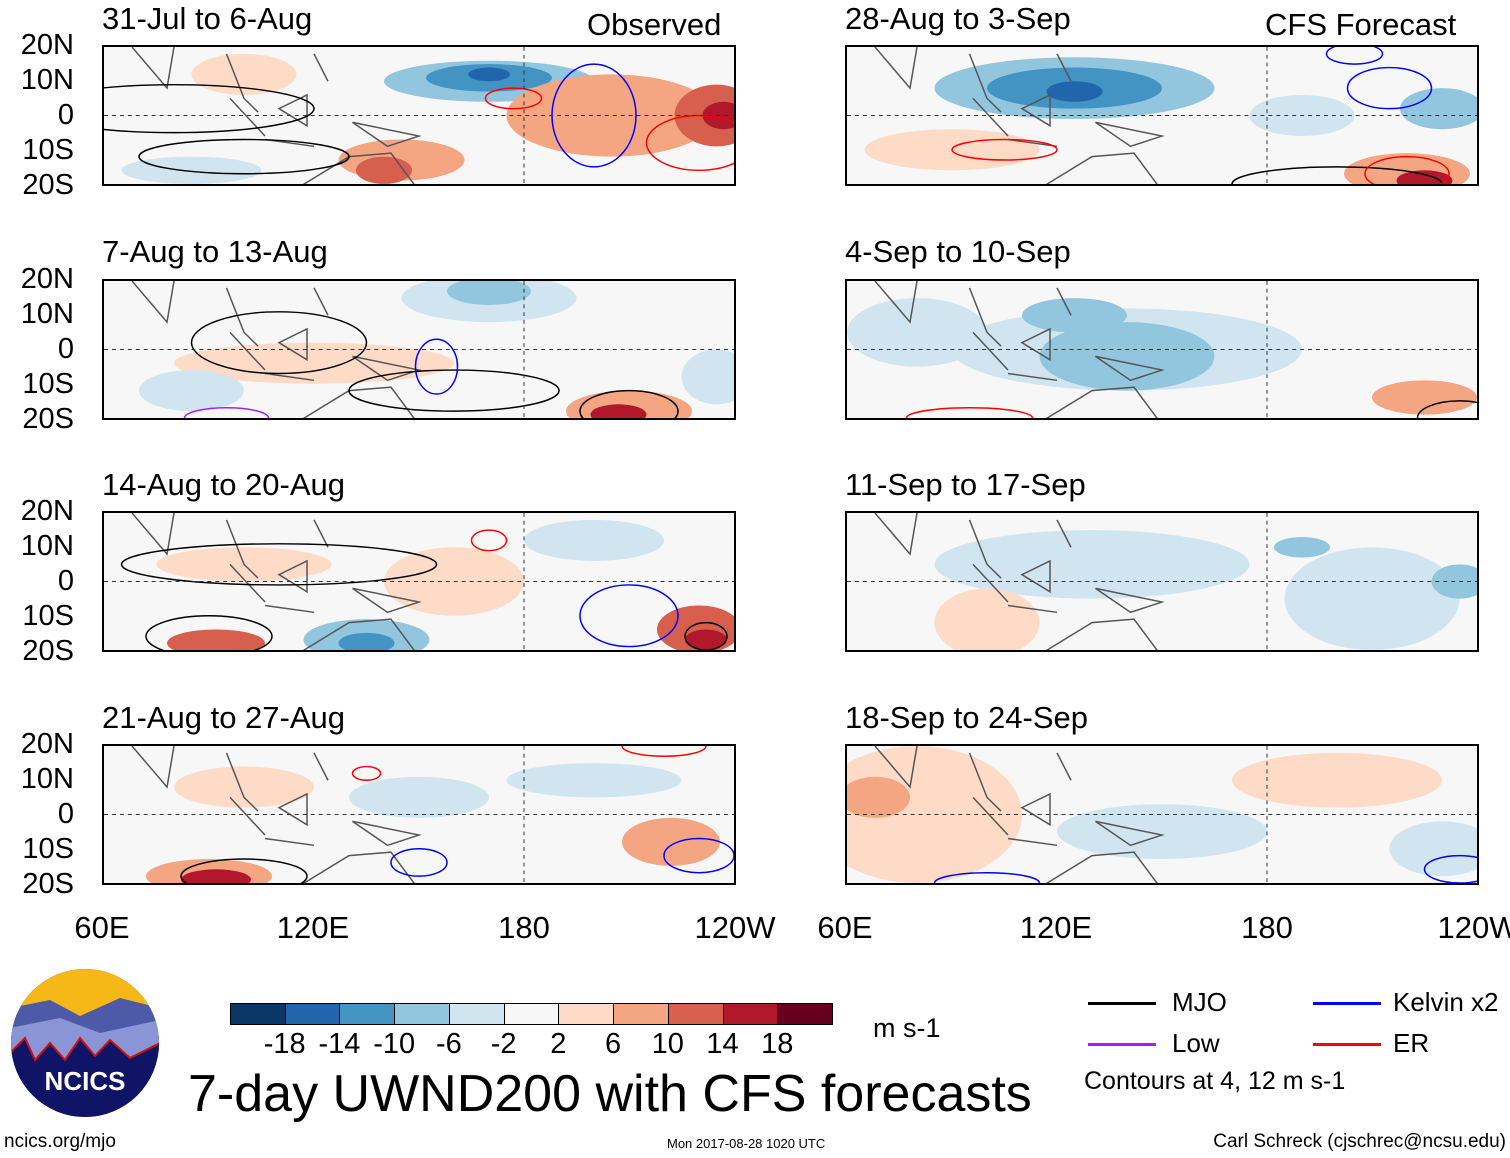 Image resolution: width=1510 pixels, height=1158 pixels. I want to click on legend-line-low, so click(1122, 1044).